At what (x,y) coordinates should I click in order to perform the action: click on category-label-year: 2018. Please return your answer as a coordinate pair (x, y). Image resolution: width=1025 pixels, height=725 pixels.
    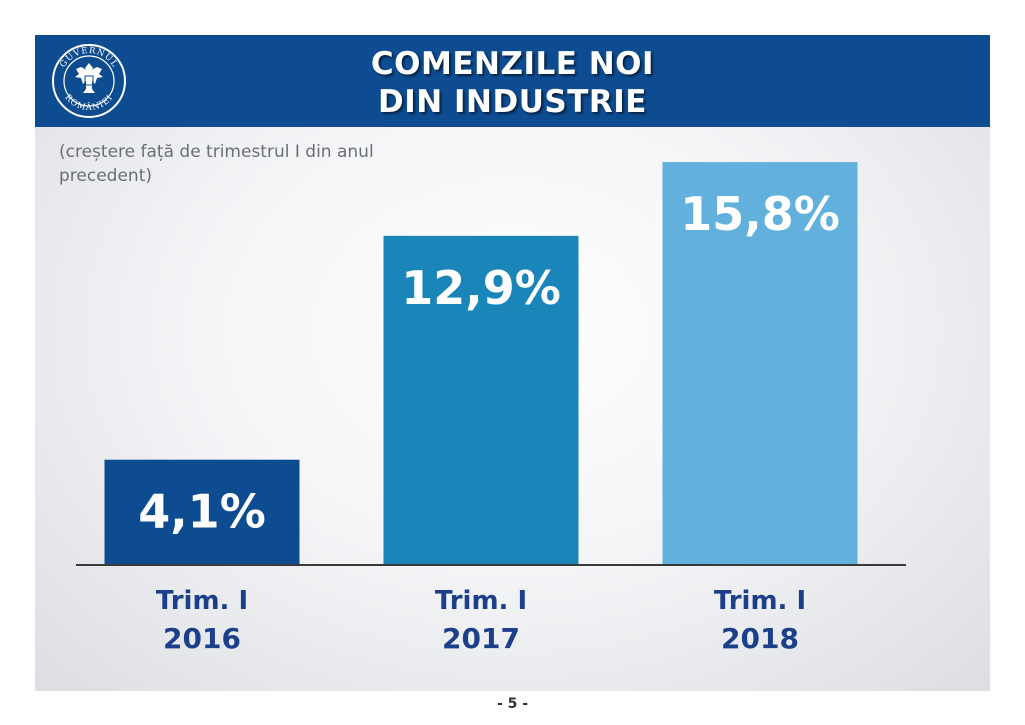
    Looking at the image, I should click on (760, 638).